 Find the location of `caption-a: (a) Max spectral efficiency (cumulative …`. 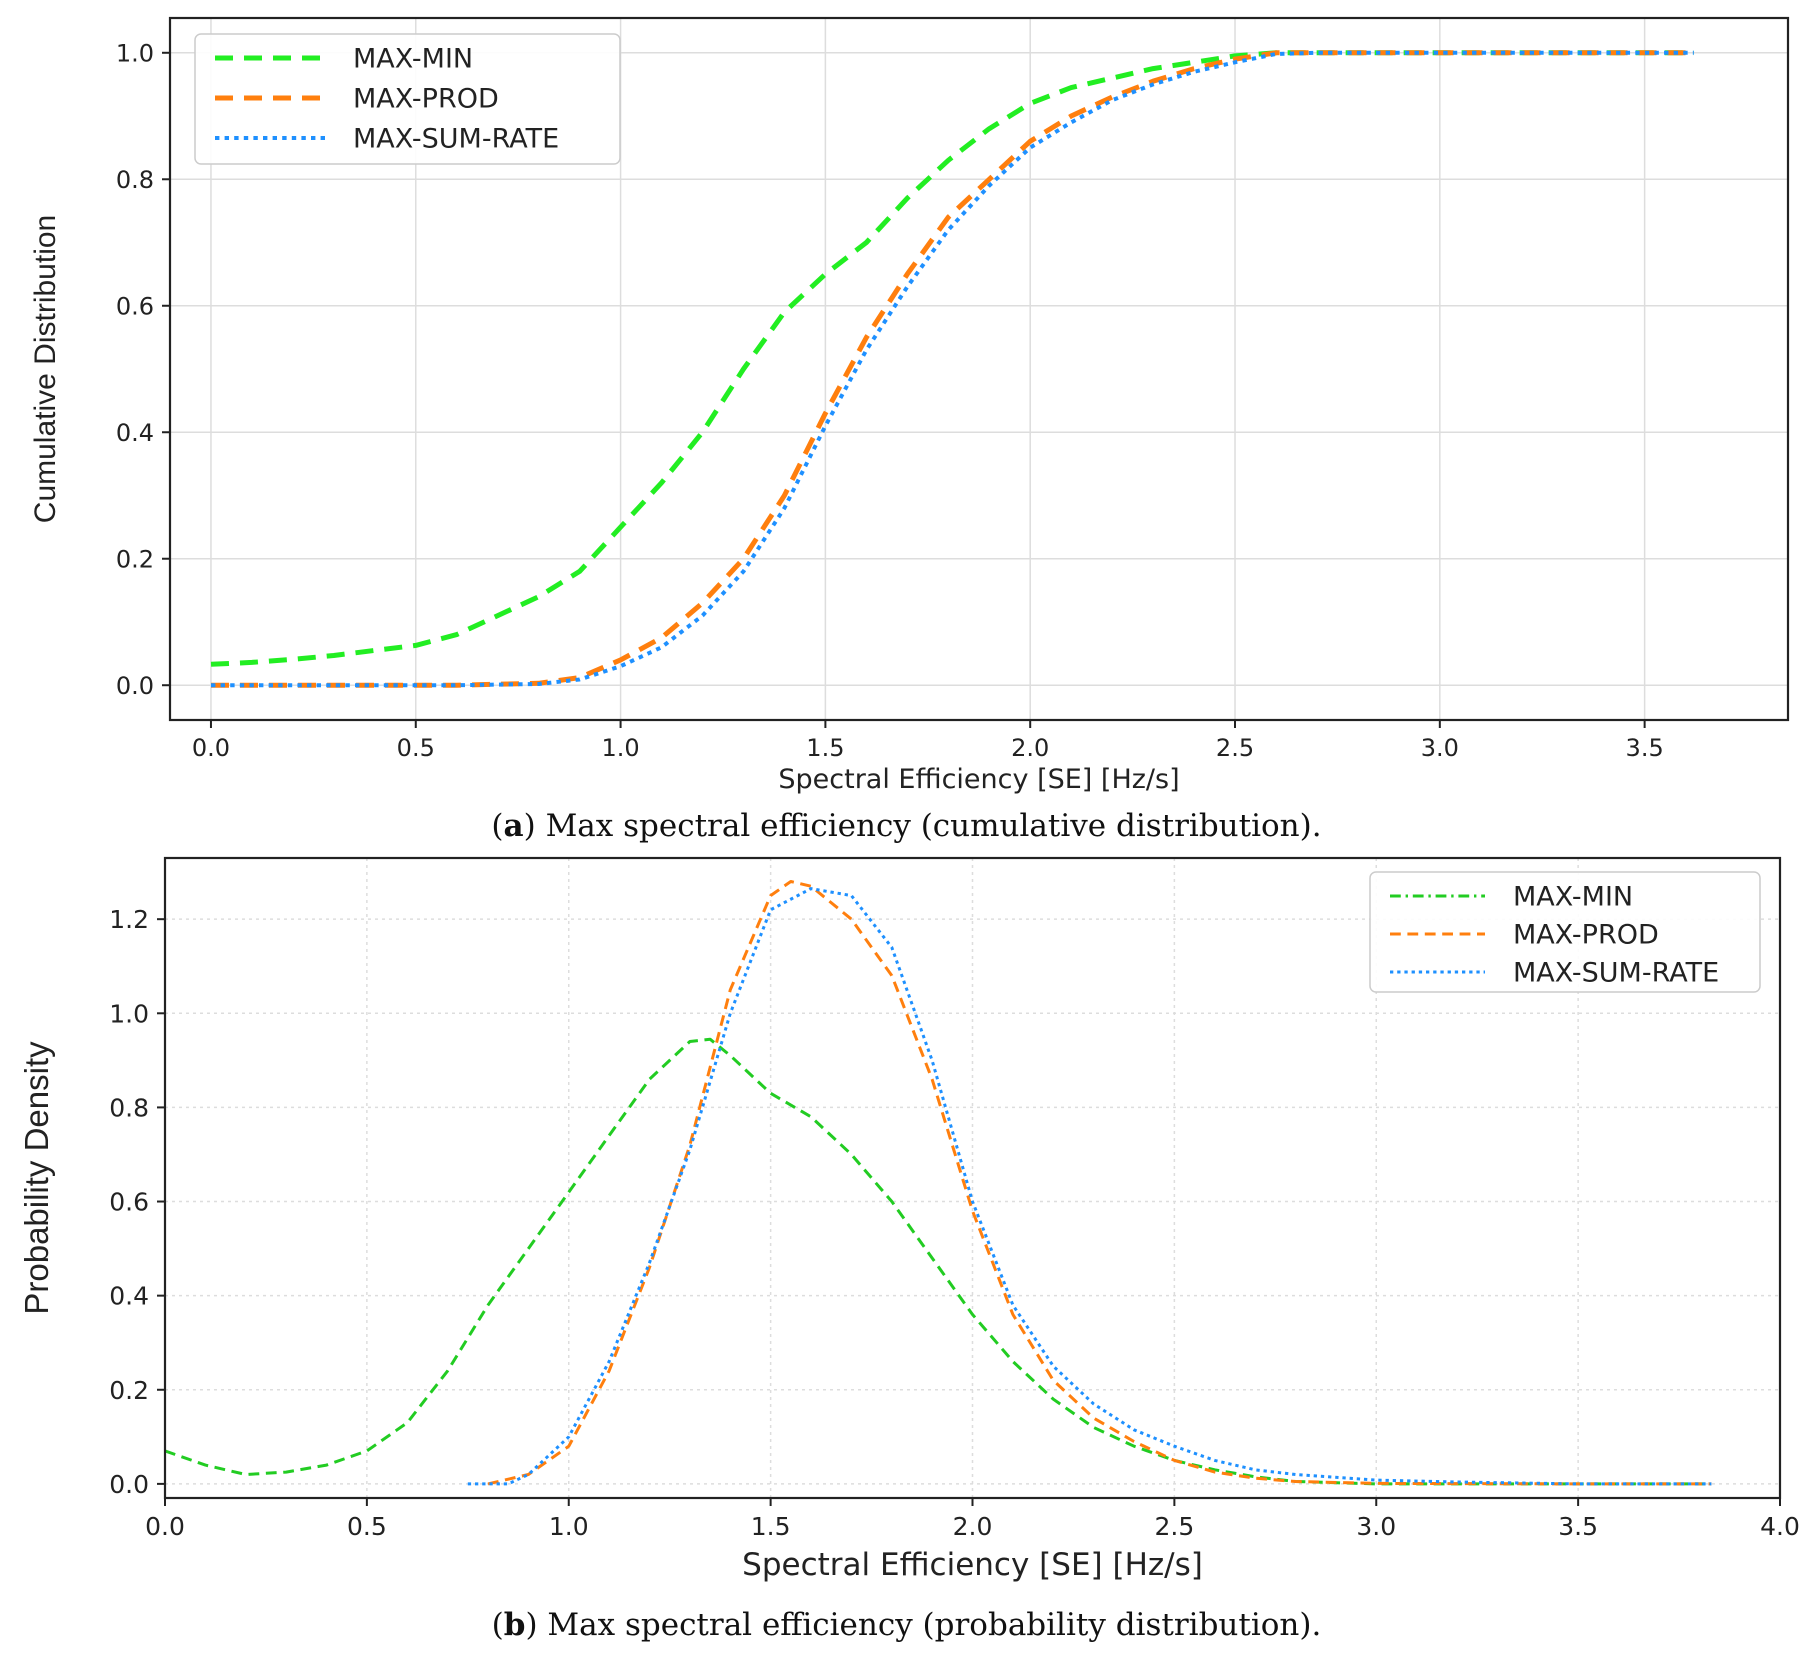

caption-a: (a) Max spectral efficiency (cumulative … is located at coordinates (906, 826).